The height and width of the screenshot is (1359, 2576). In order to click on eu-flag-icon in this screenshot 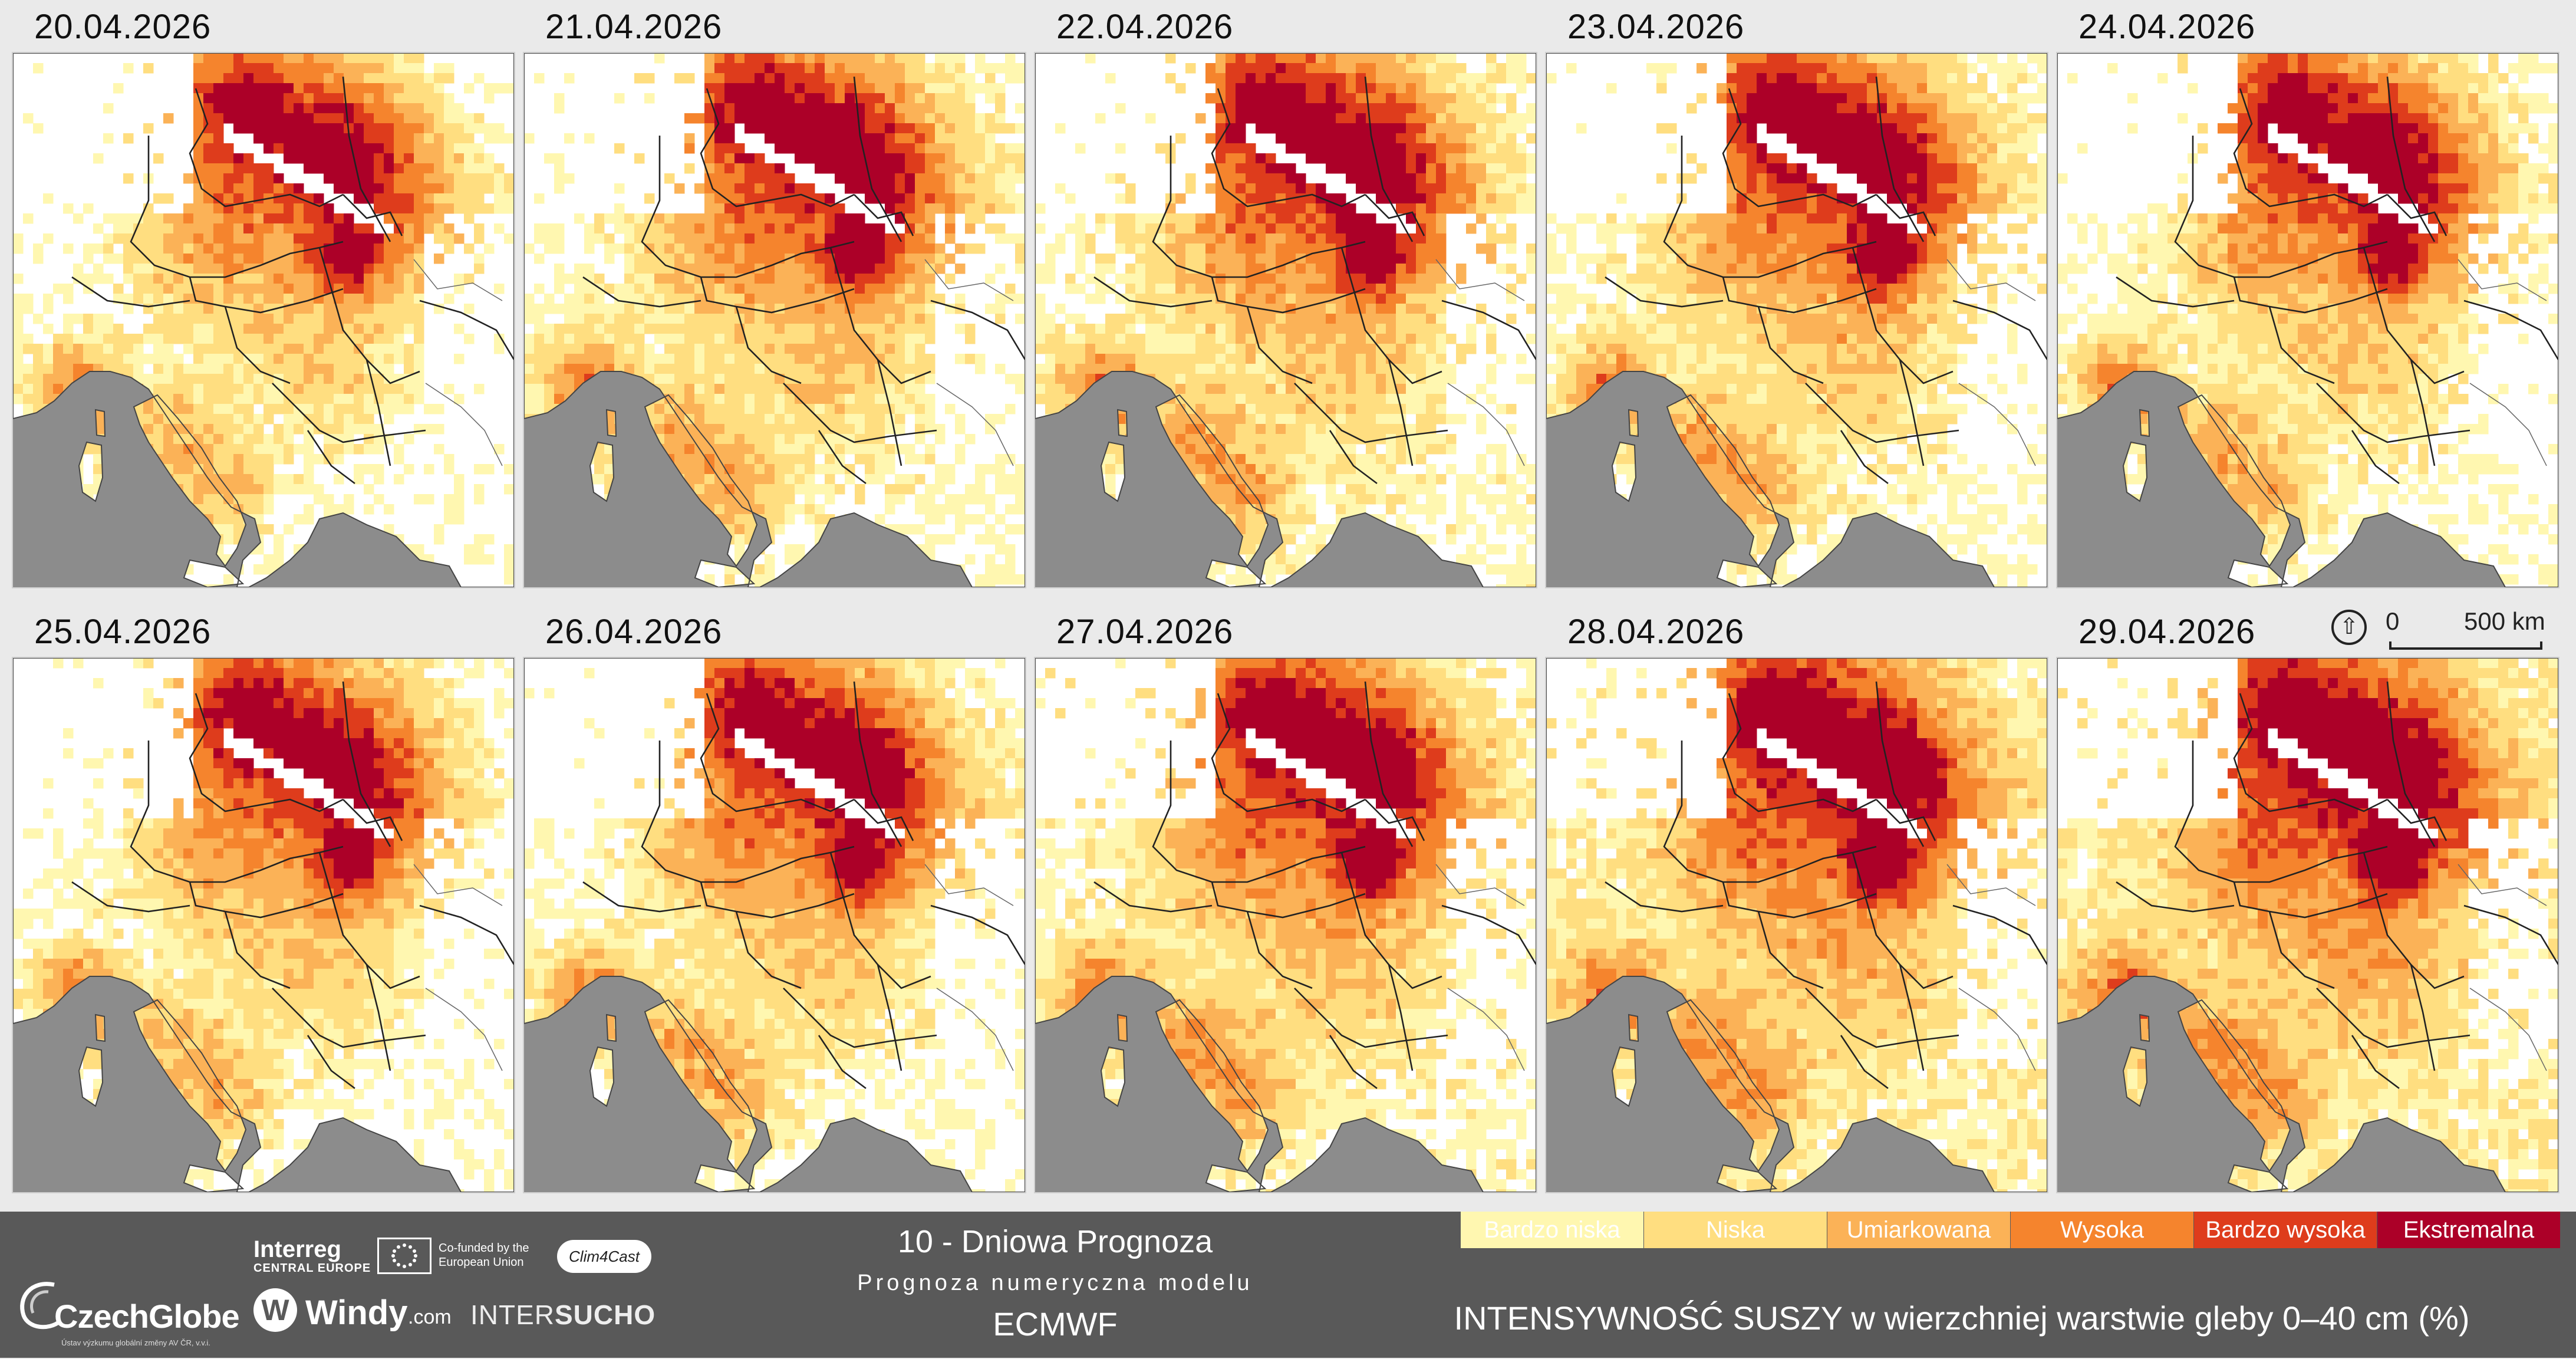, I will do `click(404, 1256)`.